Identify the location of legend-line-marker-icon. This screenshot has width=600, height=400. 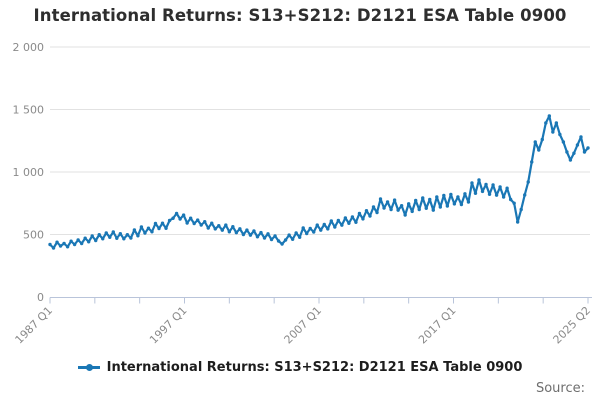
(88, 367).